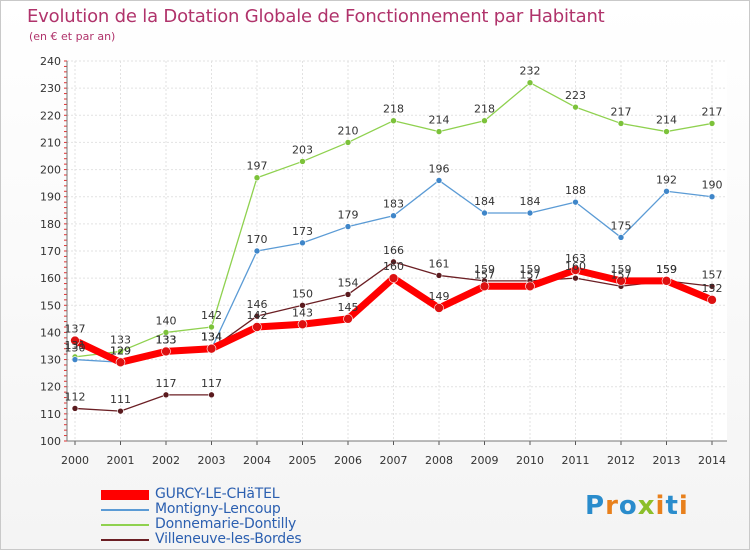 This screenshot has height=550, width=750. Describe the element at coordinates (50, 305) in the screenshot. I see `y-tick-label: 150` at that location.